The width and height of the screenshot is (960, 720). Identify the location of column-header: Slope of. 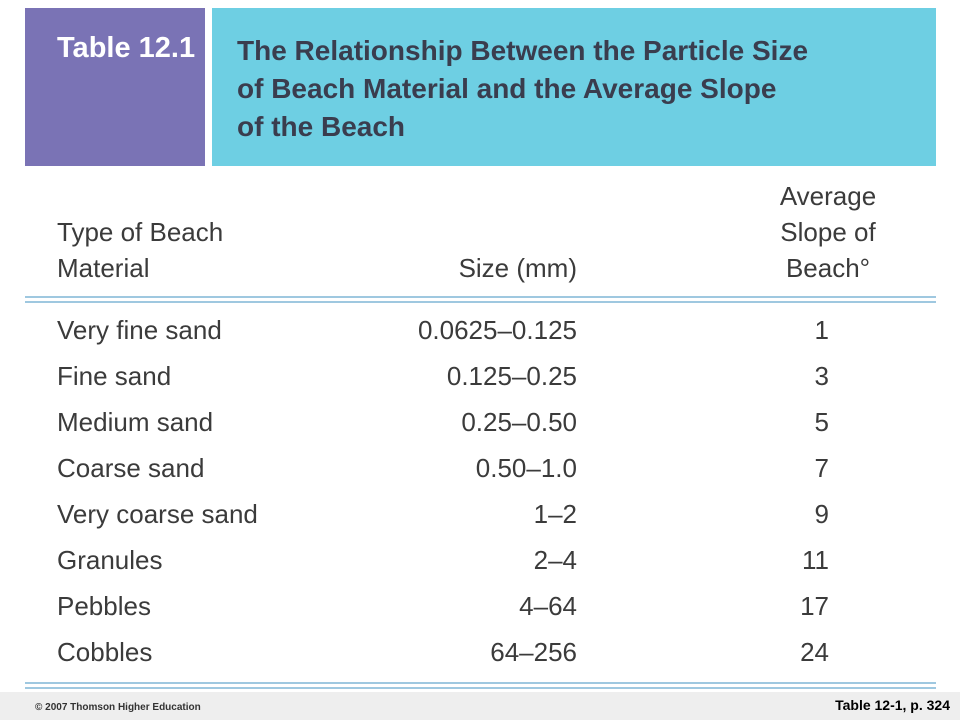
(828, 232).